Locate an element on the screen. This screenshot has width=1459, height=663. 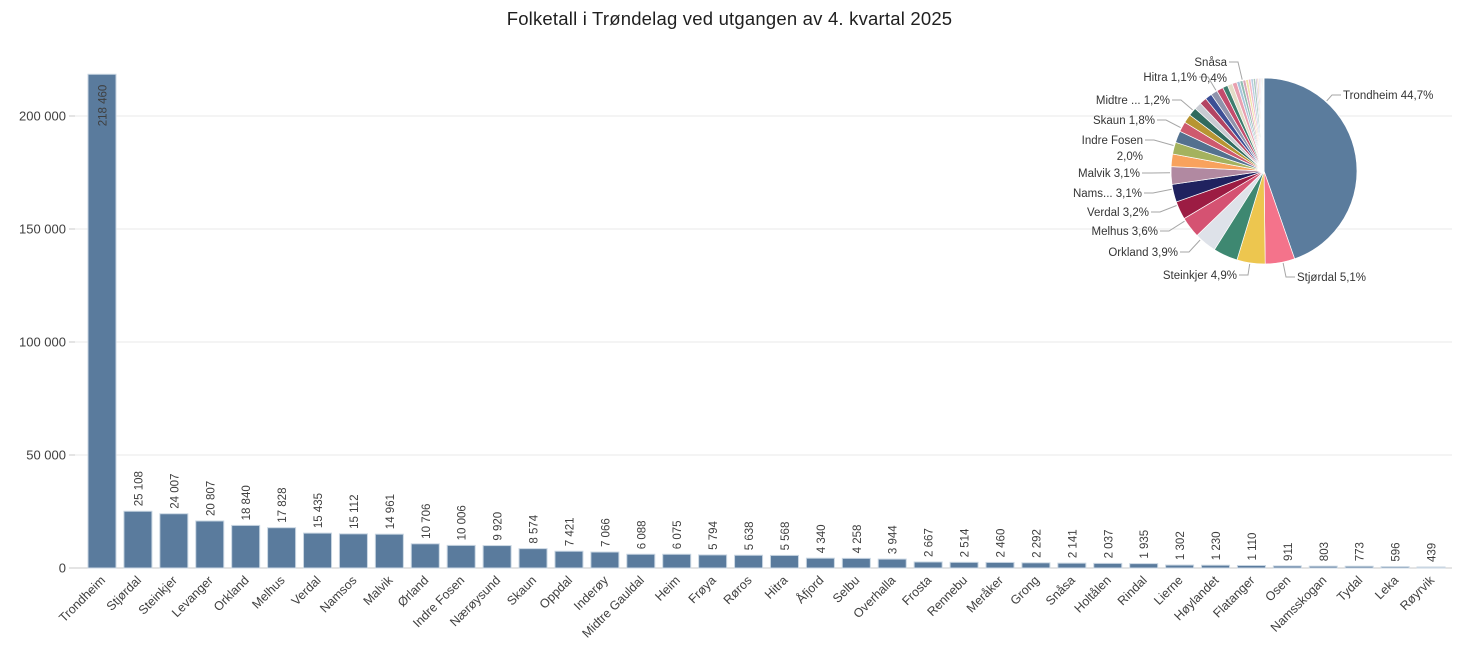
bar-Rindal is located at coordinates (1144, 566).